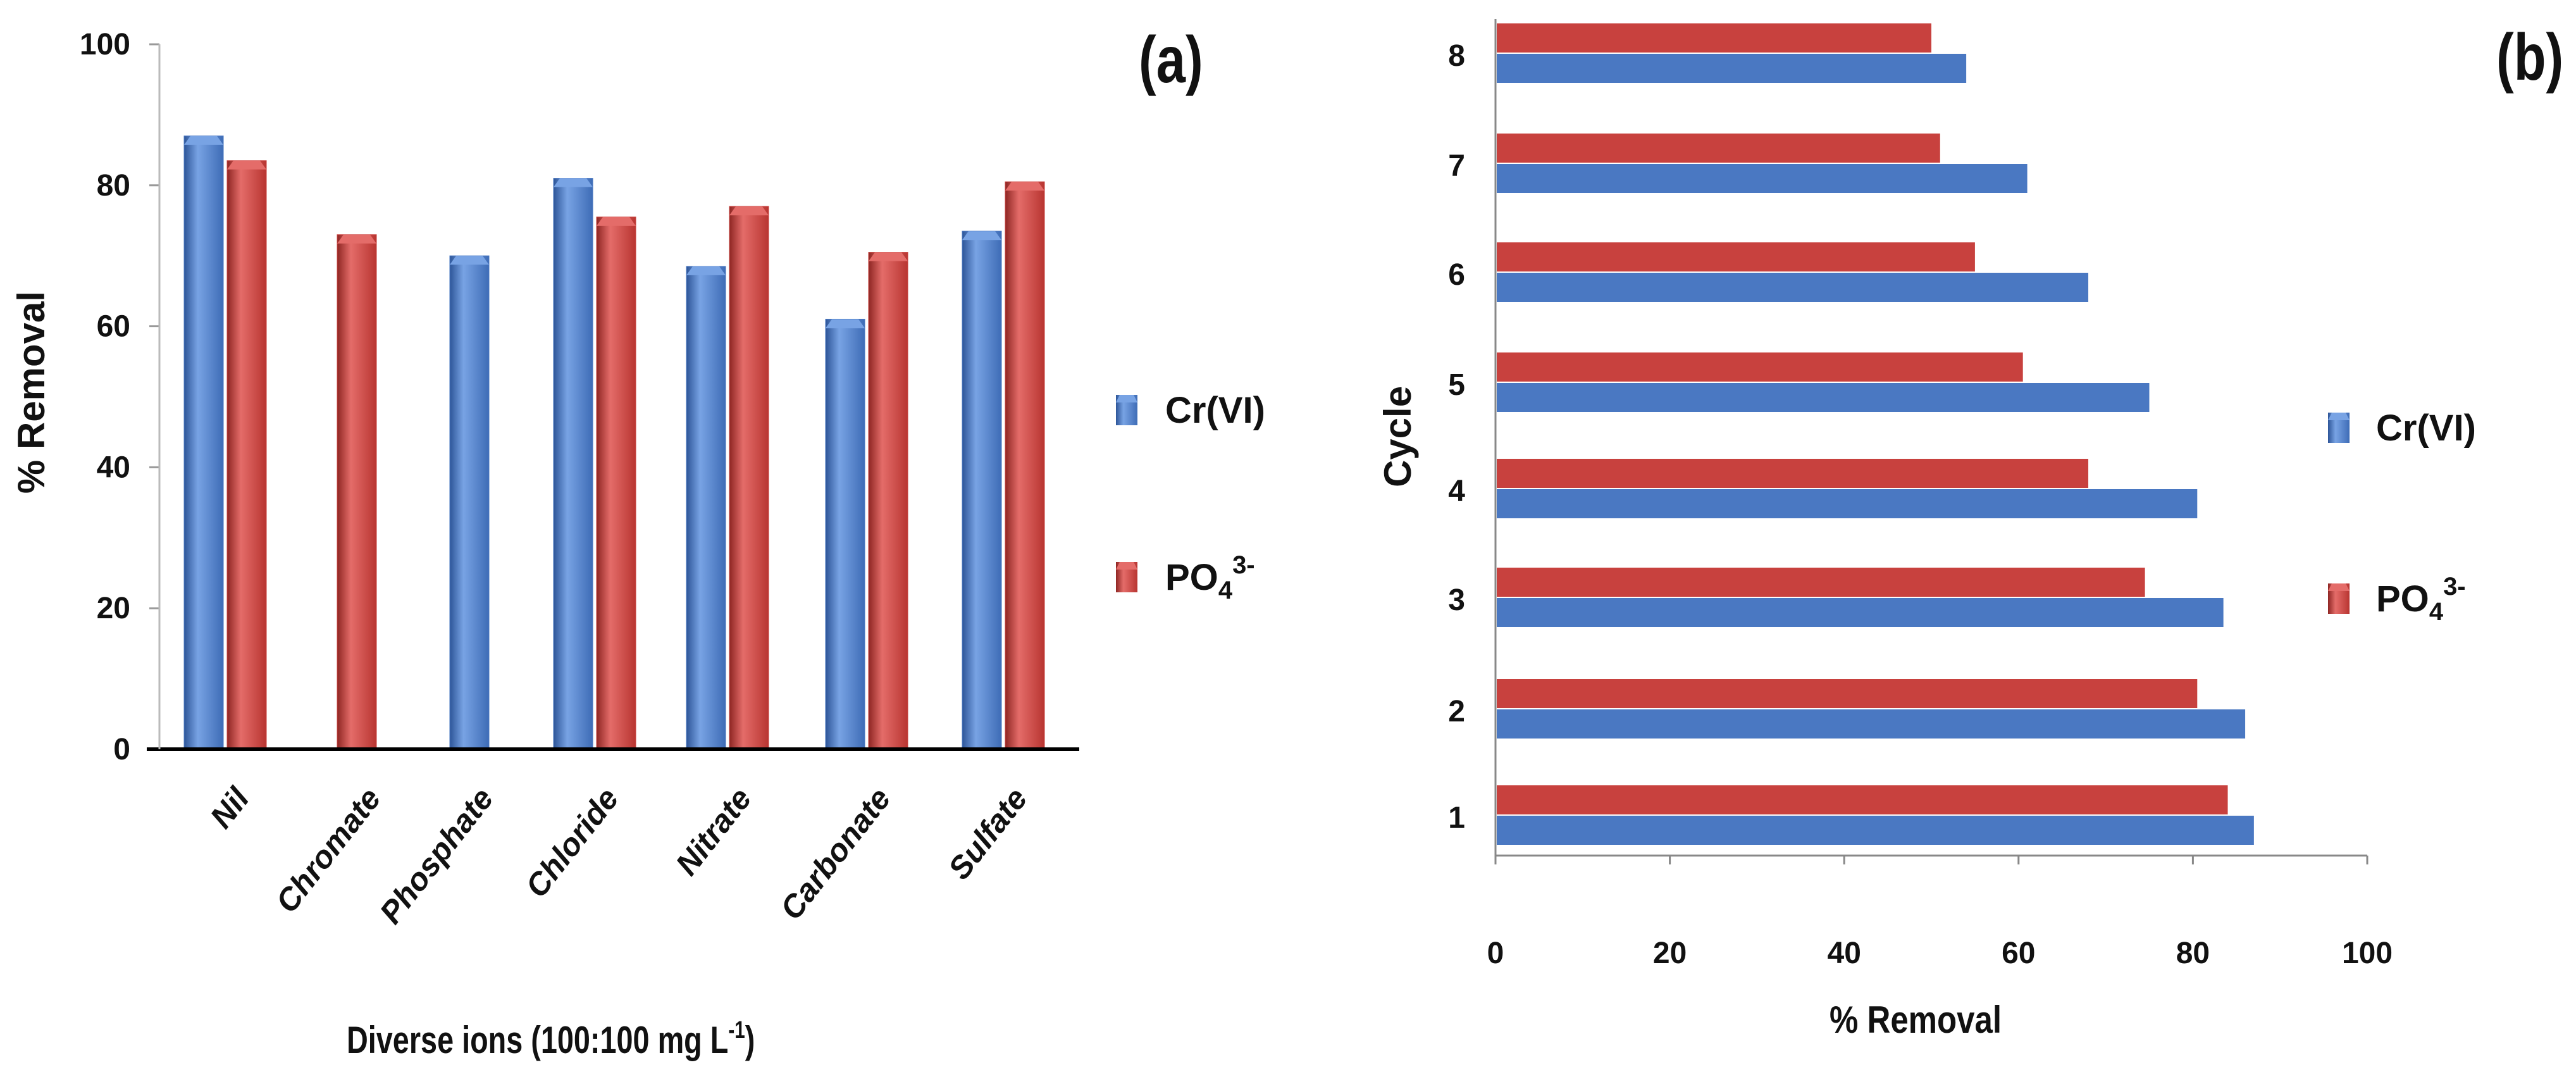  I want to click on panel-a-x-category-label: Chromate, so click(329, 850).